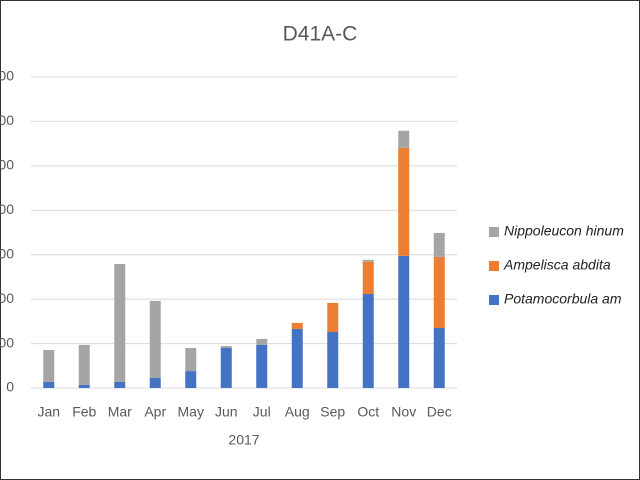  I want to click on legend-label: Potamocorbula am, so click(563, 299).